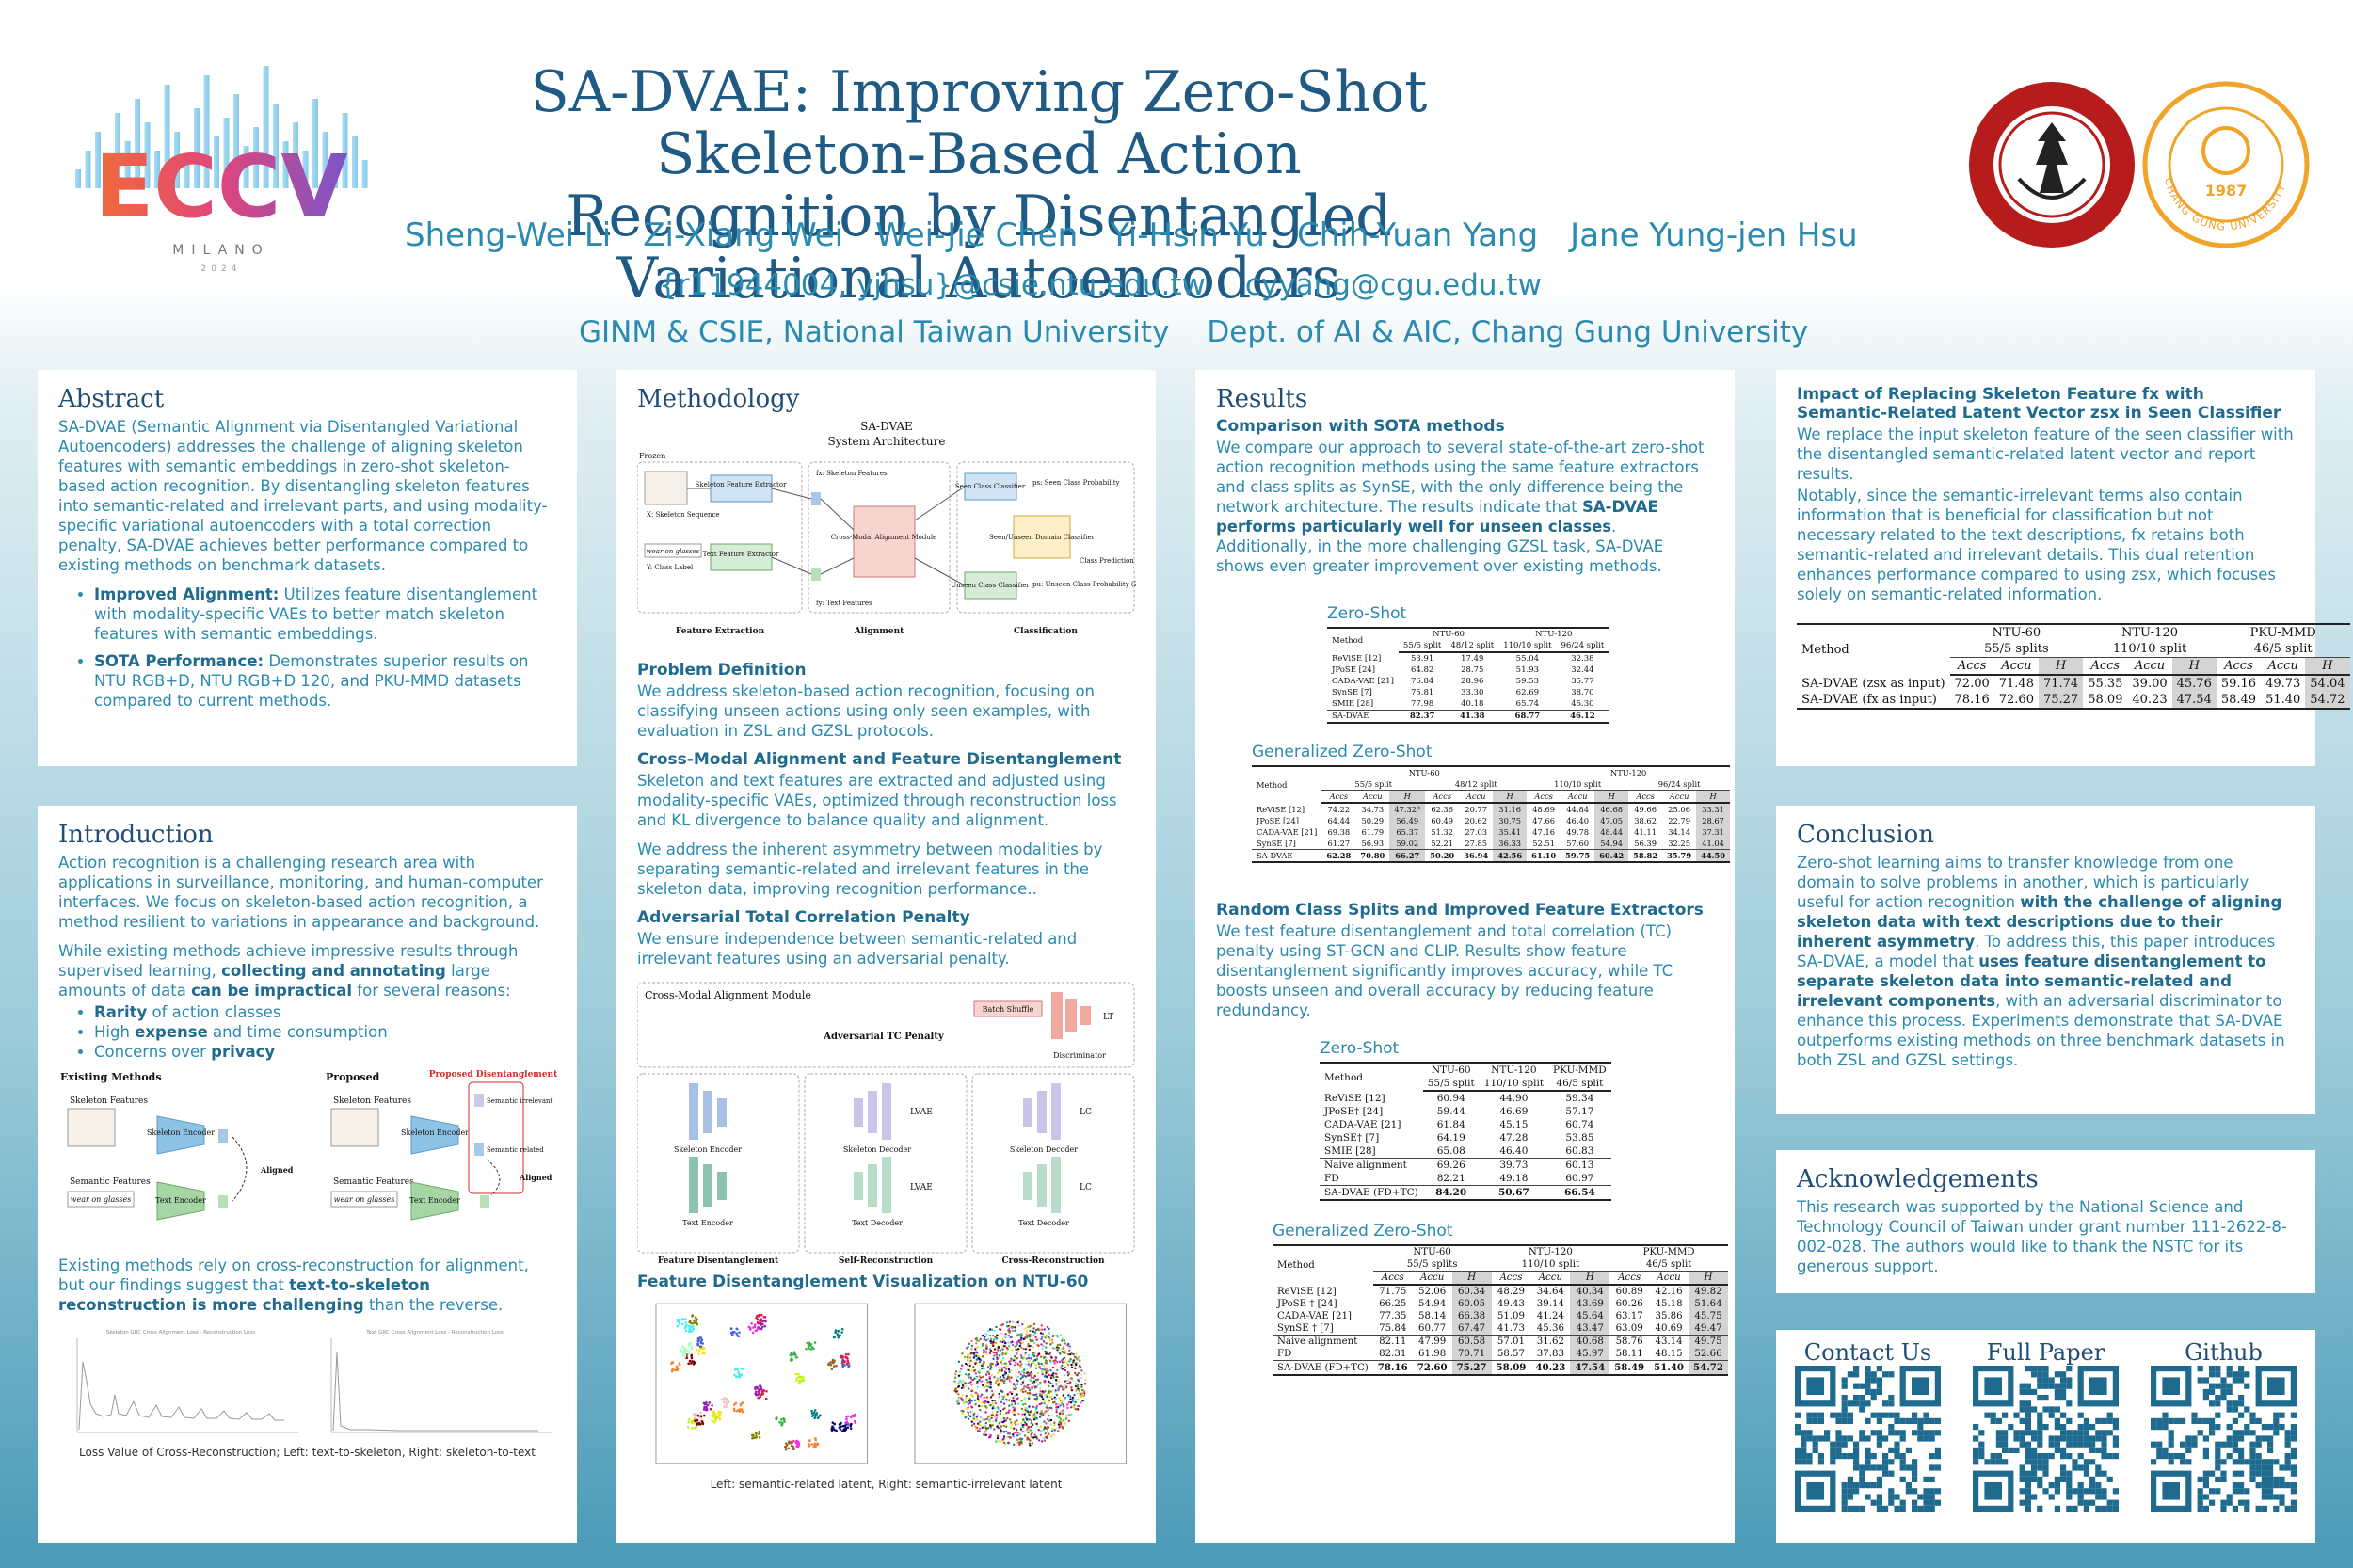 The image size is (2353, 1568). Describe the element at coordinates (977, 235) in the screenshot. I see `author-3: Wei-Jie Chen` at that location.